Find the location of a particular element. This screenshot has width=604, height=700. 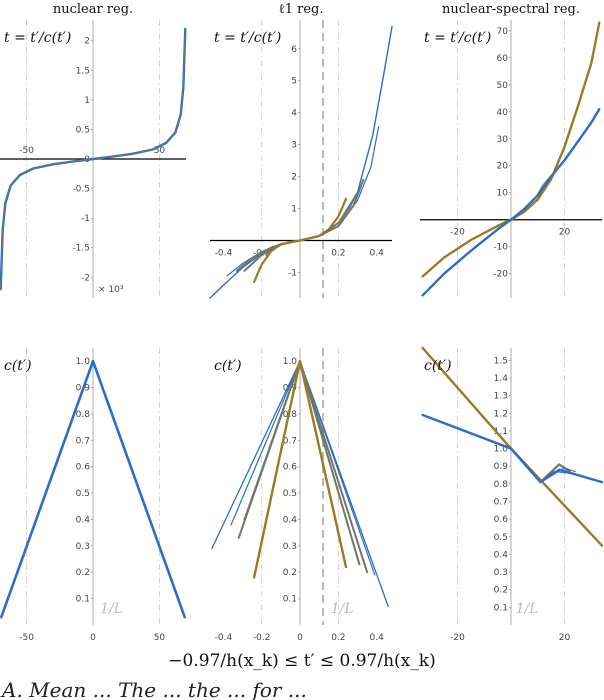

x-tick-label: -0.2 is located at coordinates (262, 638).